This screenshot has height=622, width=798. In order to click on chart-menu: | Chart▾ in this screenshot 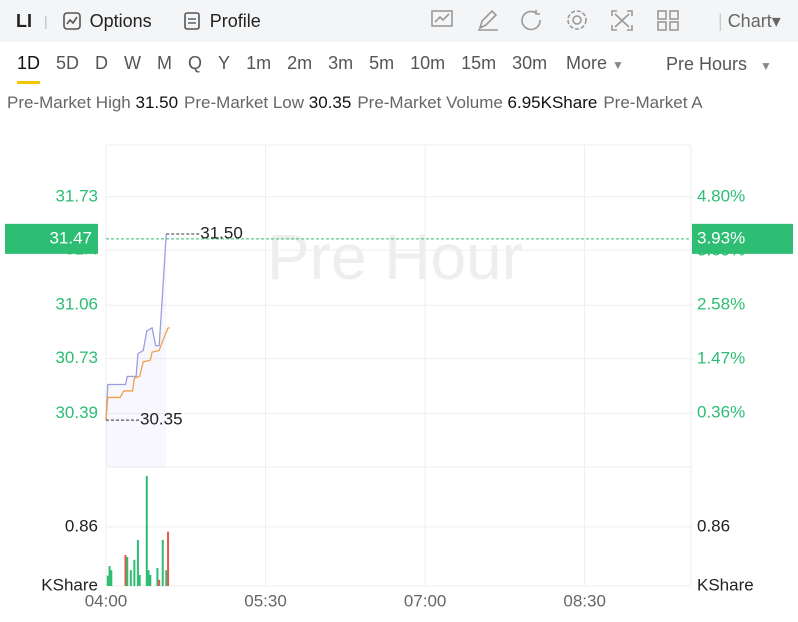, I will do `click(749, 21)`.